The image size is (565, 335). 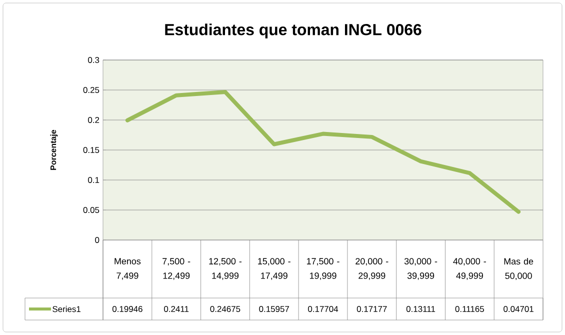 What do you see at coordinates (94, 60) in the screenshot?
I see `y-tick-label: 0.3` at bounding box center [94, 60].